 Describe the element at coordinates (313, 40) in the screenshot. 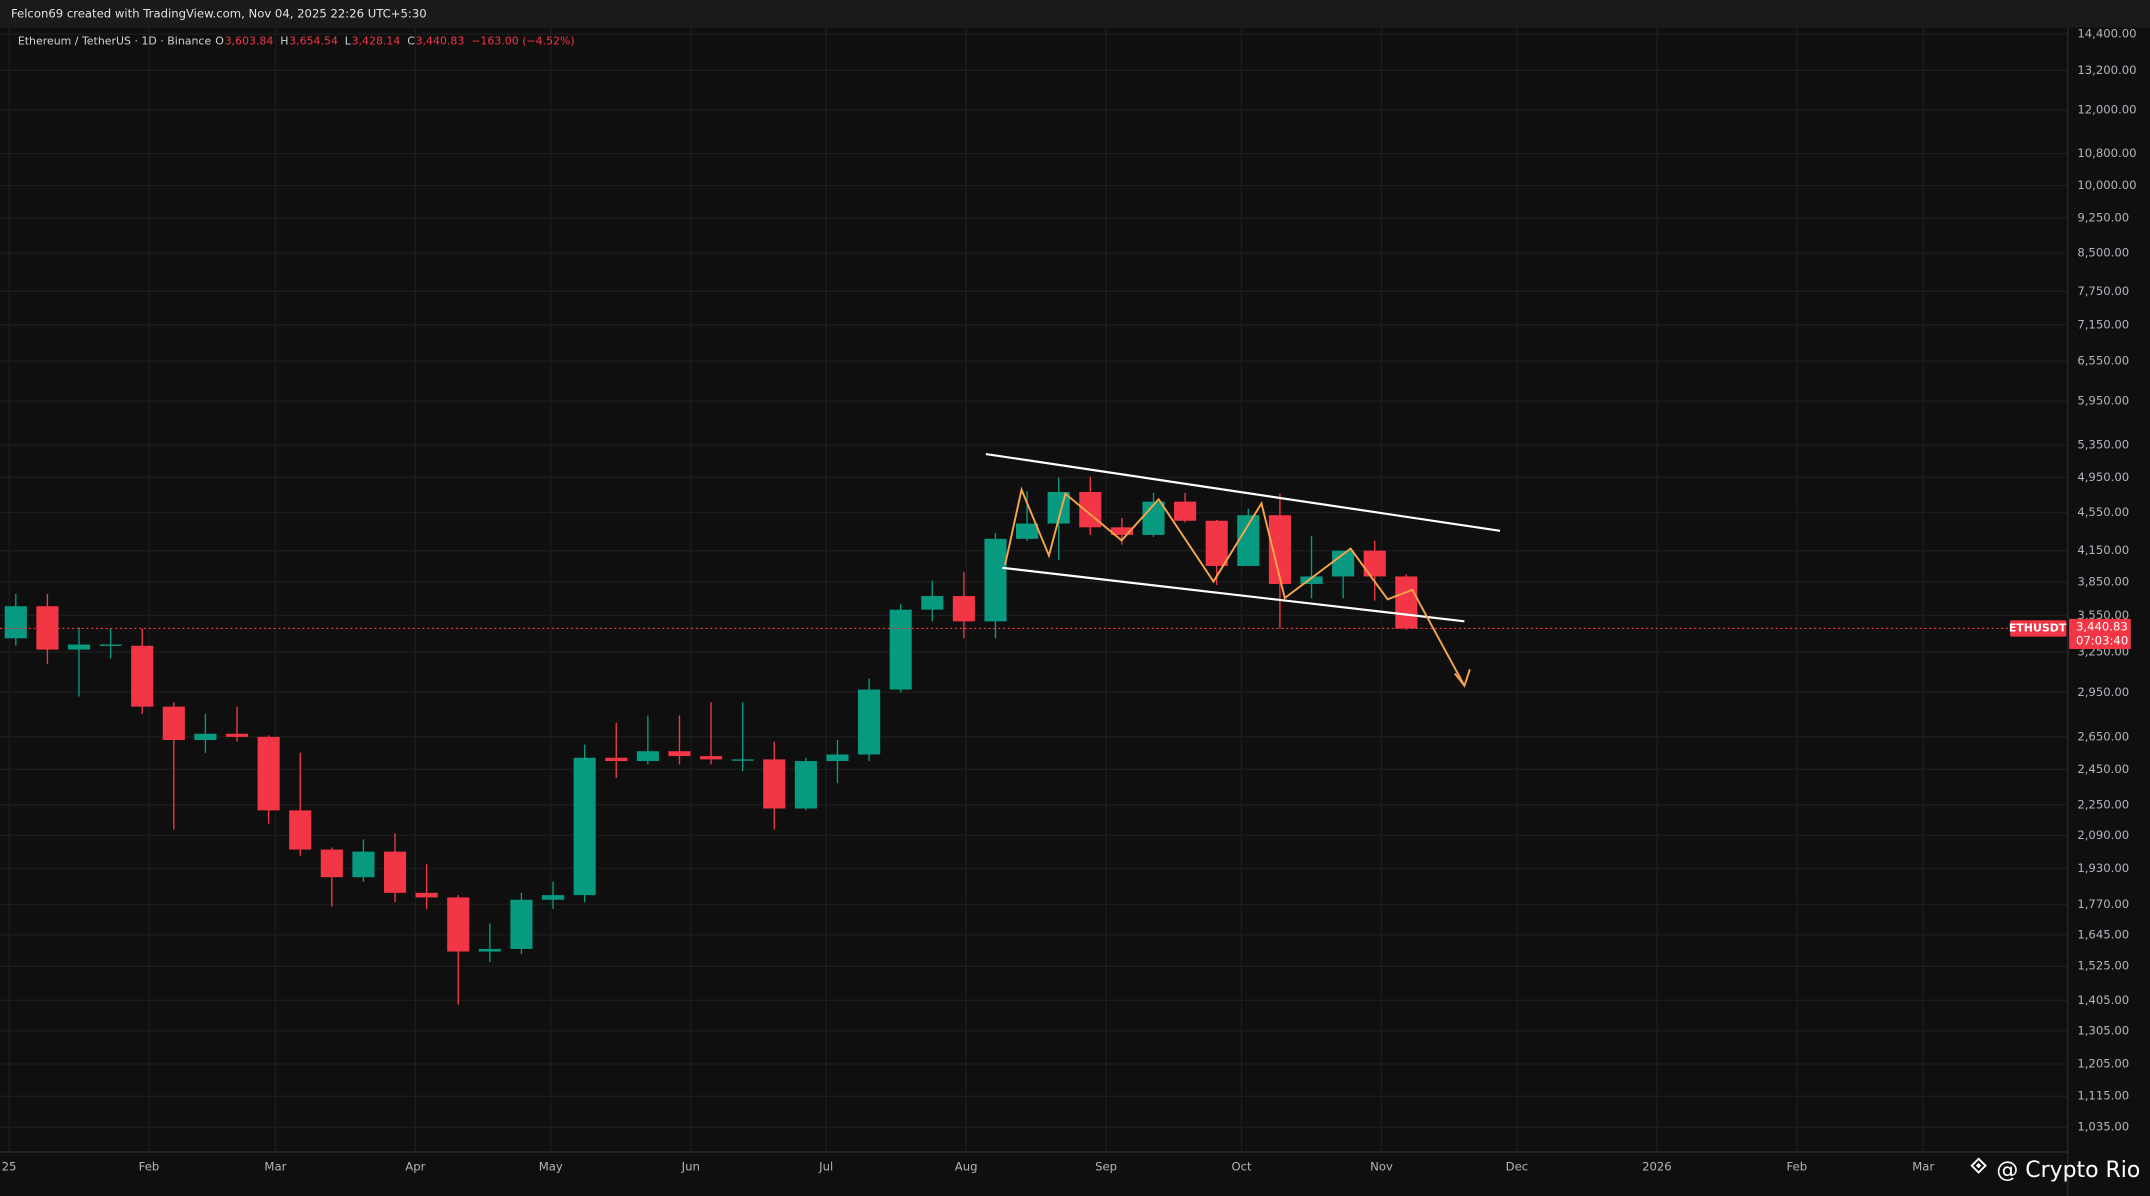

I see `legend-h: 3,654.54` at that location.